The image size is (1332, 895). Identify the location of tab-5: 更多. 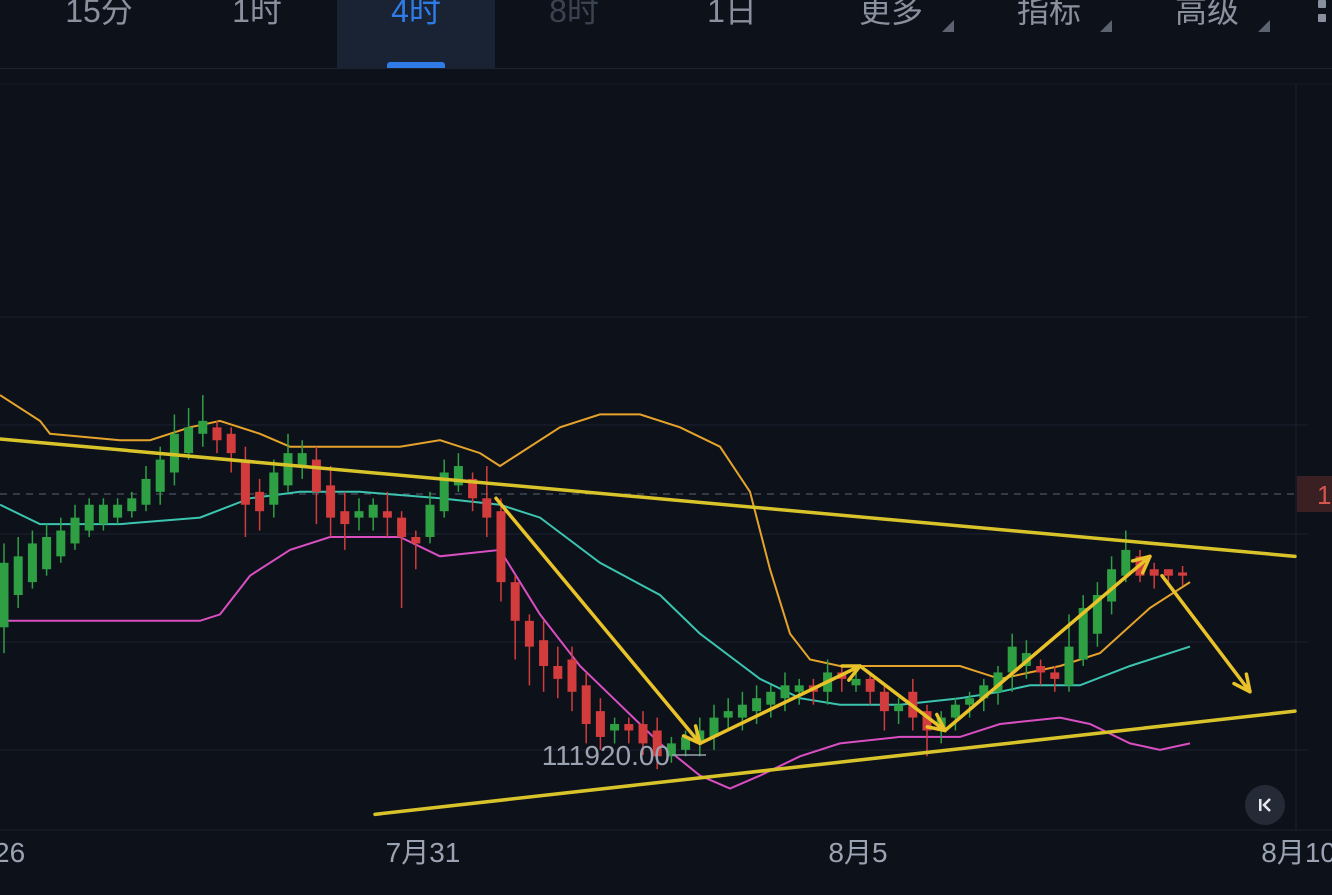
(891, 34).